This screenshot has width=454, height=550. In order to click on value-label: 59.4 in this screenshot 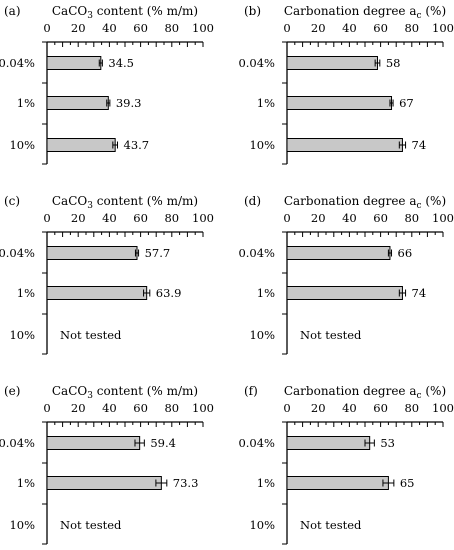, I will do `click(163, 443)`.